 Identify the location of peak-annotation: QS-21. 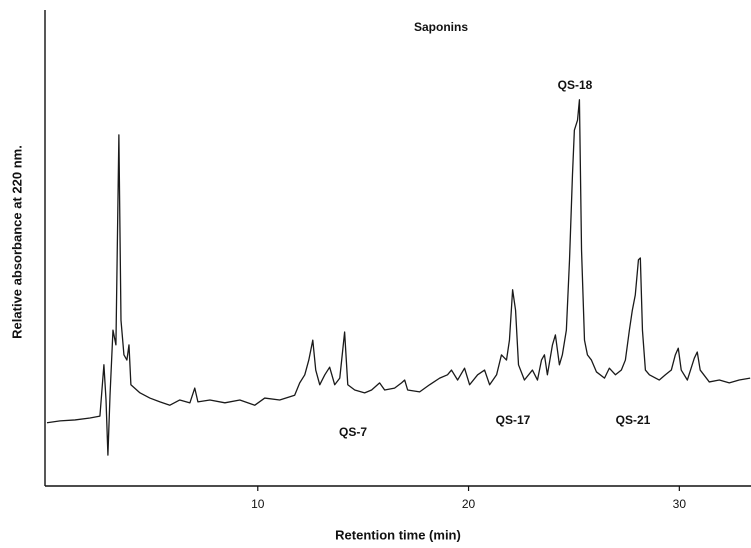
(633, 420).